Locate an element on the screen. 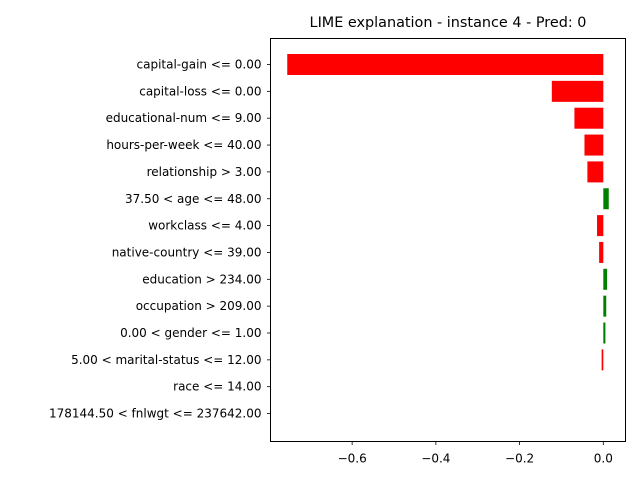  y-tick-label: native-country <= 39.00 is located at coordinates (187, 252).